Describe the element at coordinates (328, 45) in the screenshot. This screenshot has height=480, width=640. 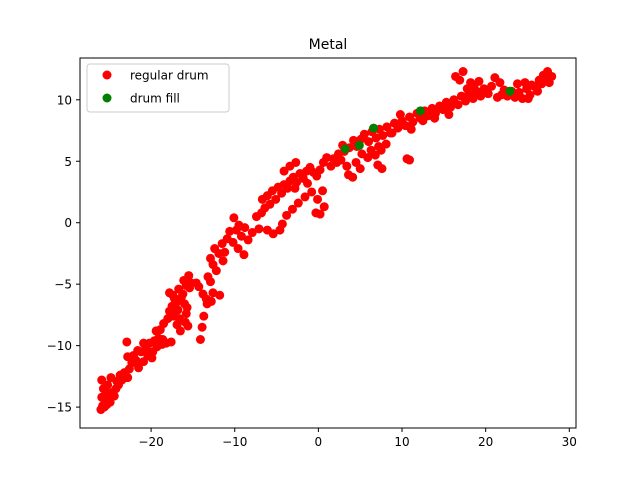
I see `chart-title: Metal` at that location.